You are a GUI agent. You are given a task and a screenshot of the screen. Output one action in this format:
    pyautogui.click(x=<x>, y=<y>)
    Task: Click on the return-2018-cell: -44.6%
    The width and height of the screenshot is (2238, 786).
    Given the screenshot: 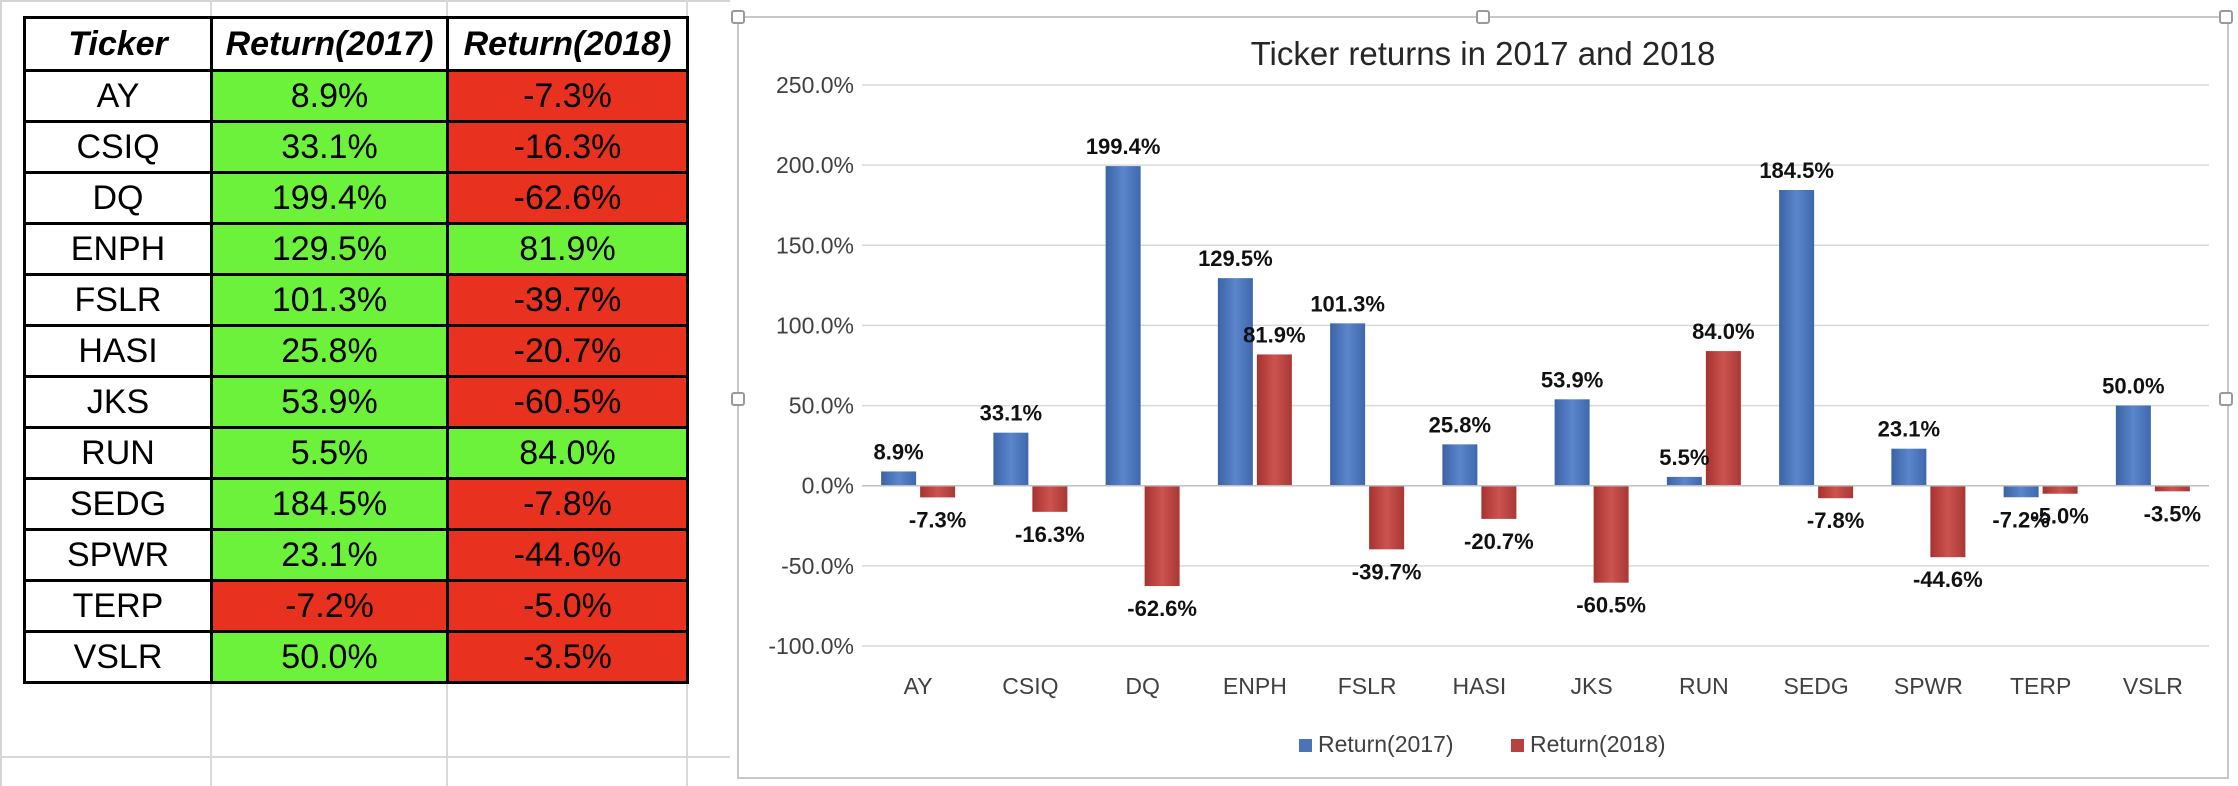 What is the action you would take?
    pyautogui.click(x=567, y=555)
    